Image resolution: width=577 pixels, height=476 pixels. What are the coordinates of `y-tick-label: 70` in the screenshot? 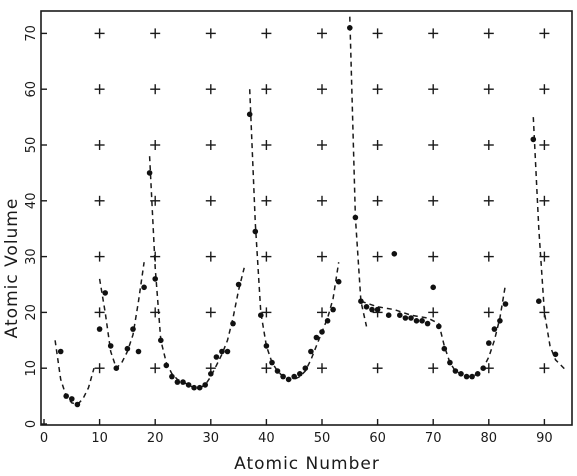 It's located at (31, 33).